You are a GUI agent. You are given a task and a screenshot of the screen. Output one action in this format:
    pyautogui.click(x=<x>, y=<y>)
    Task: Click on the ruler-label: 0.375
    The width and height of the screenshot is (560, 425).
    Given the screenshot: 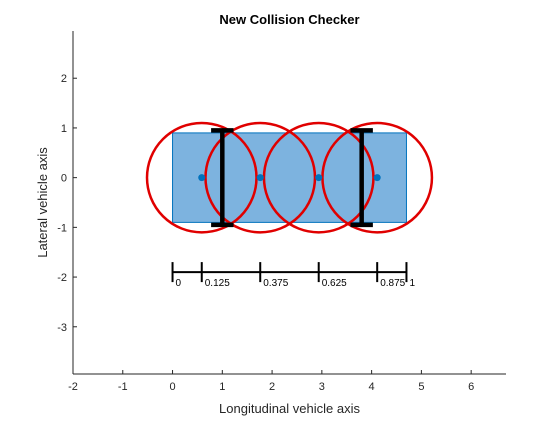 What is the action you would take?
    pyautogui.click(x=275, y=283)
    